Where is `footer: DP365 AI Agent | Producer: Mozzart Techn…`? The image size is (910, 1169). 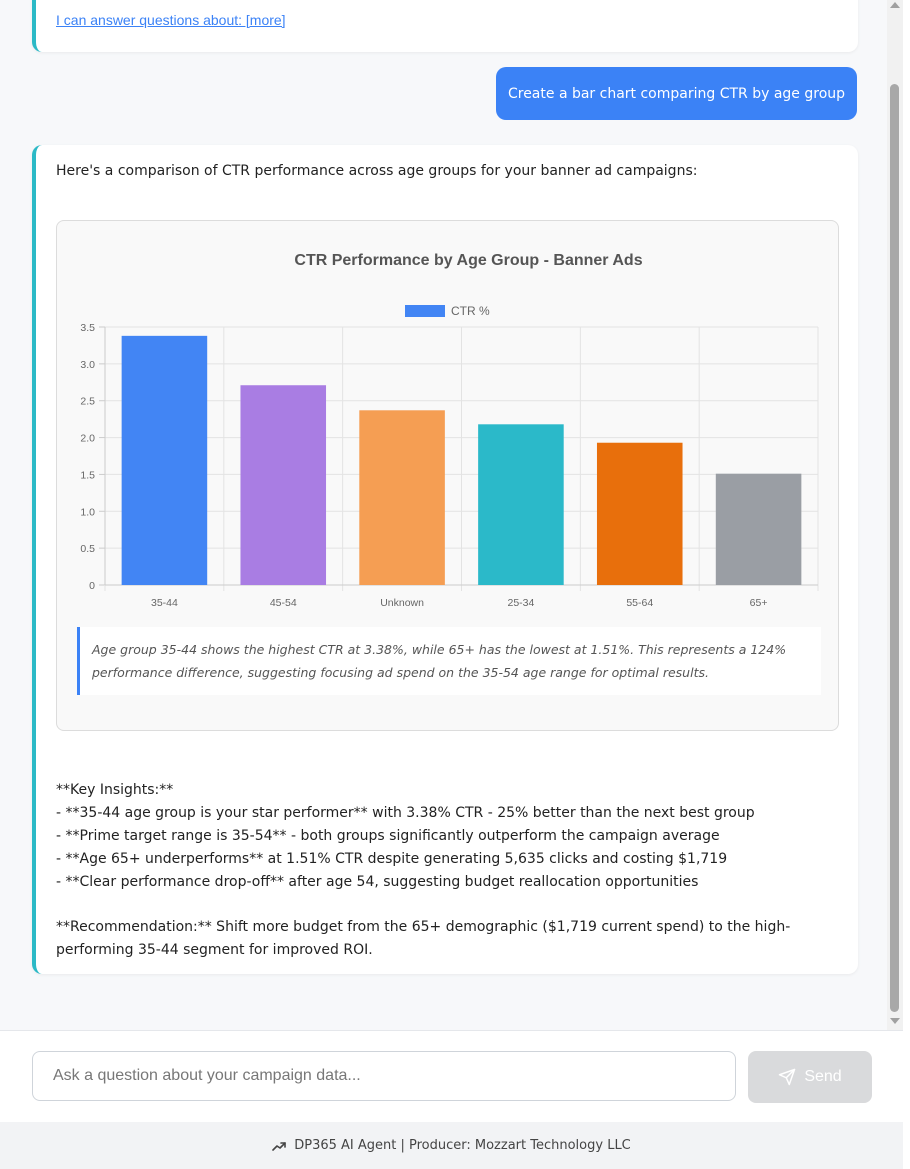
footer: DP365 AI Agent | Producer: Mozzart Techn… is located at coordinates (451, 1145).